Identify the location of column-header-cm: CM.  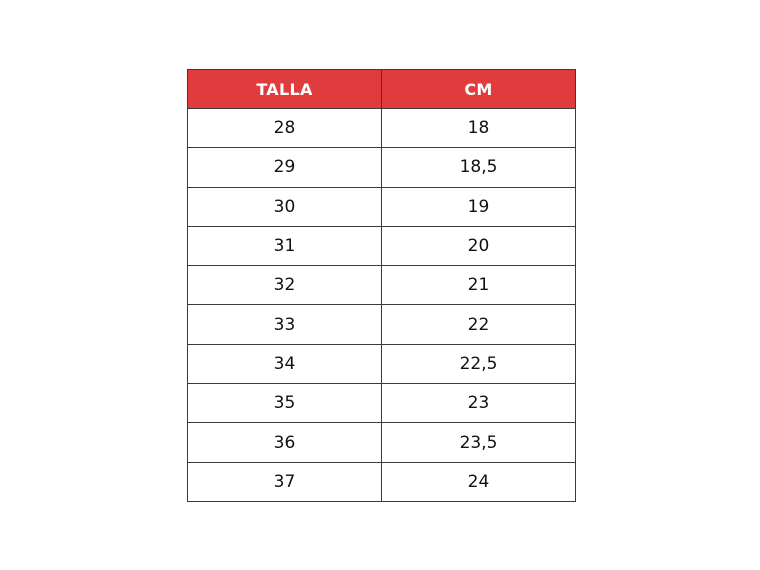
(478, 89).